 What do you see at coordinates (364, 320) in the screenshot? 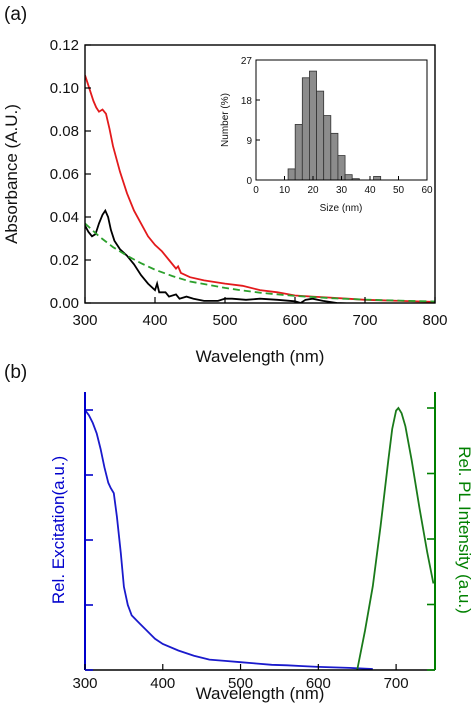
I see `a-x-tick-label: 700` at bounding box center [364, 320].